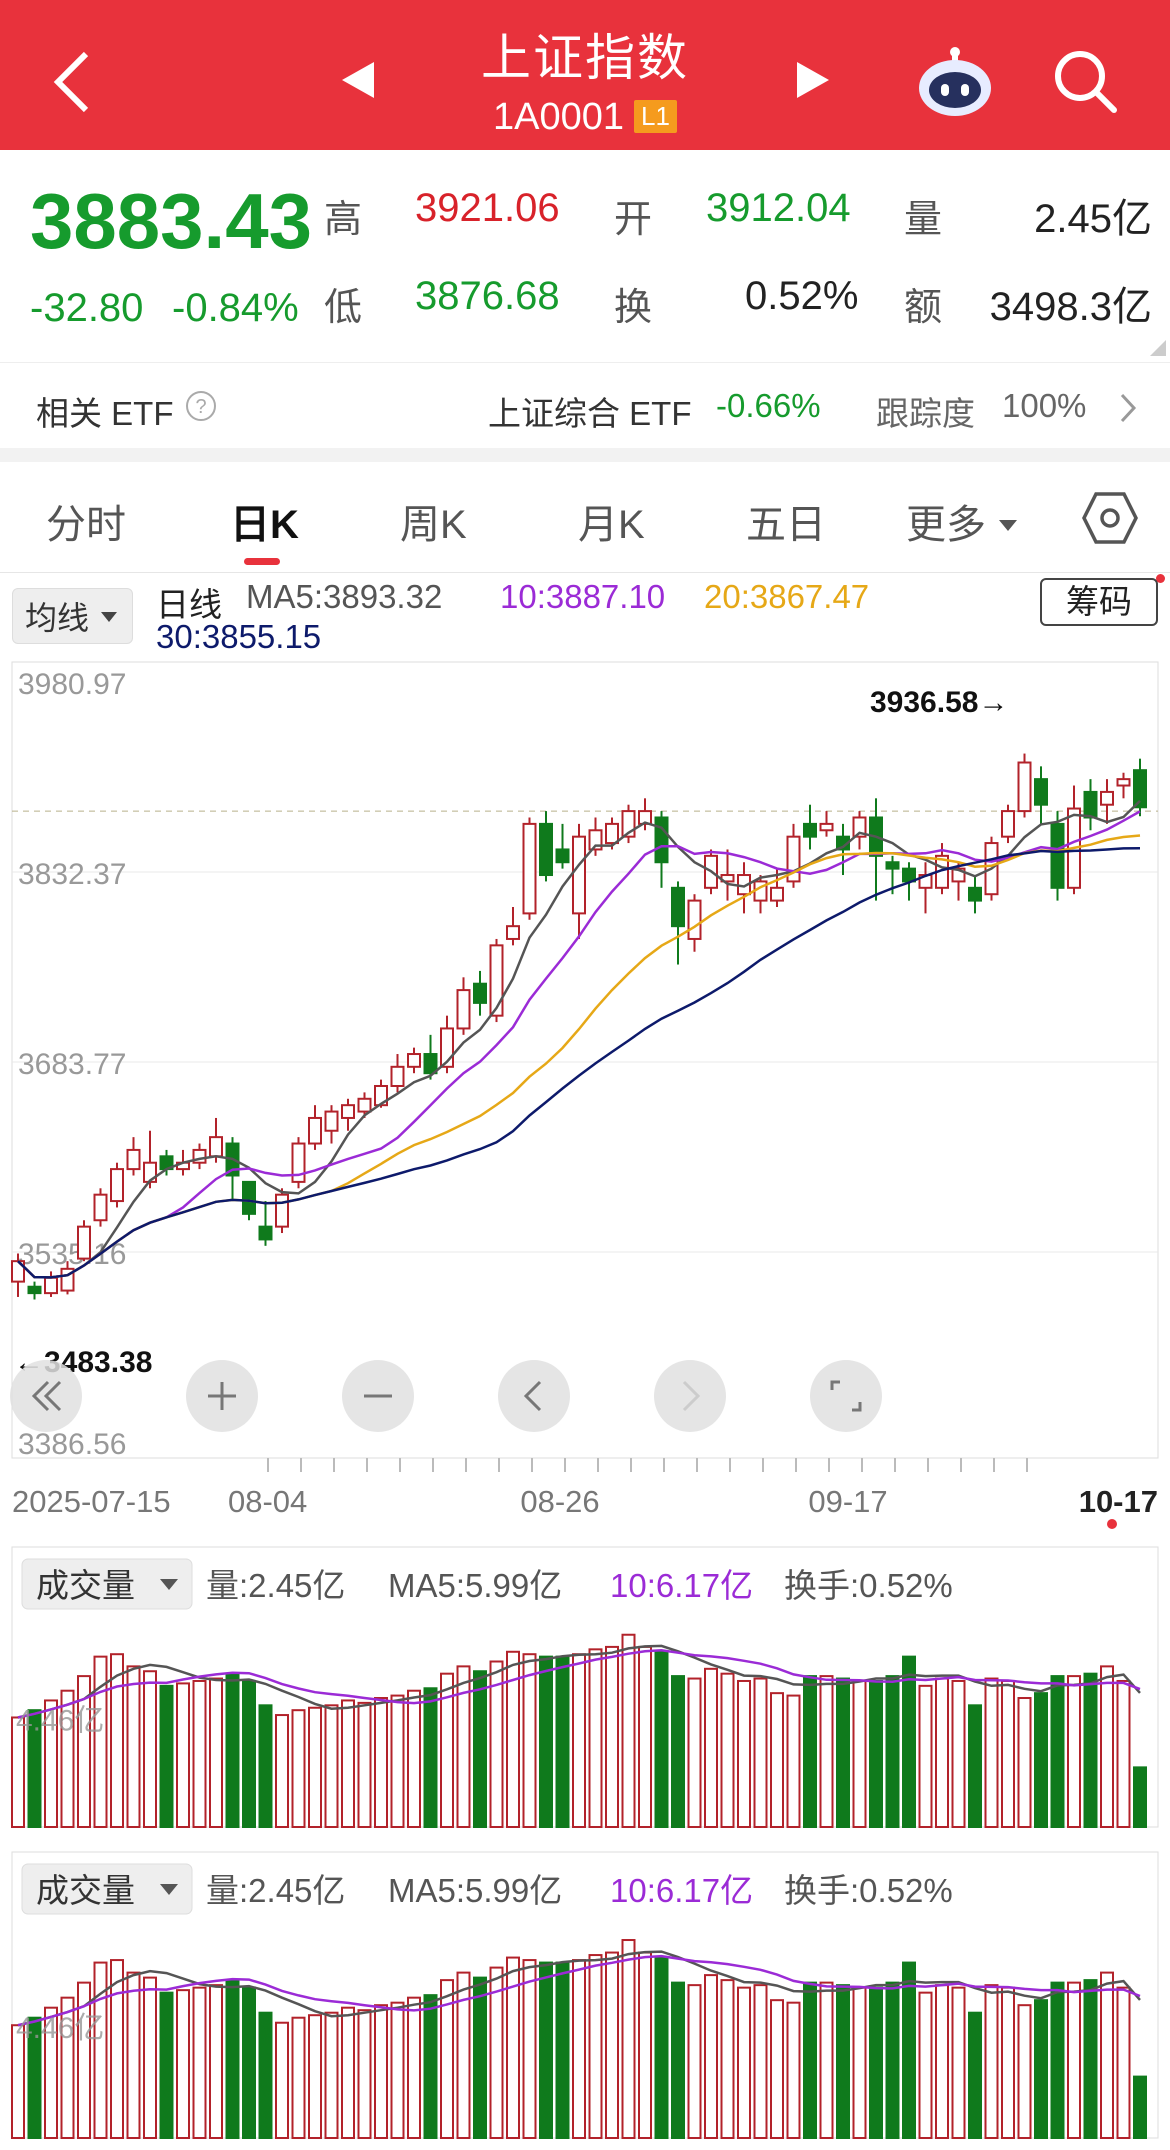 The width and height of the screenshot is (1170, 2150). Describe the element at coordinates (487, 208) in the screenshot. I see `high-value: 3921.06` at that location.